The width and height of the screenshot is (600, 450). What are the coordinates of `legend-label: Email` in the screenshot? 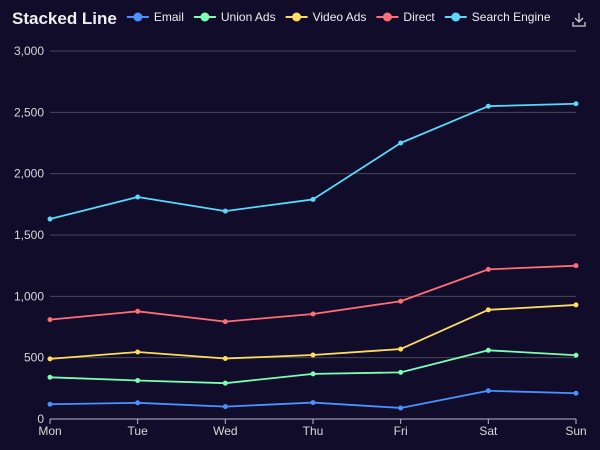 It's located at (169, 17).